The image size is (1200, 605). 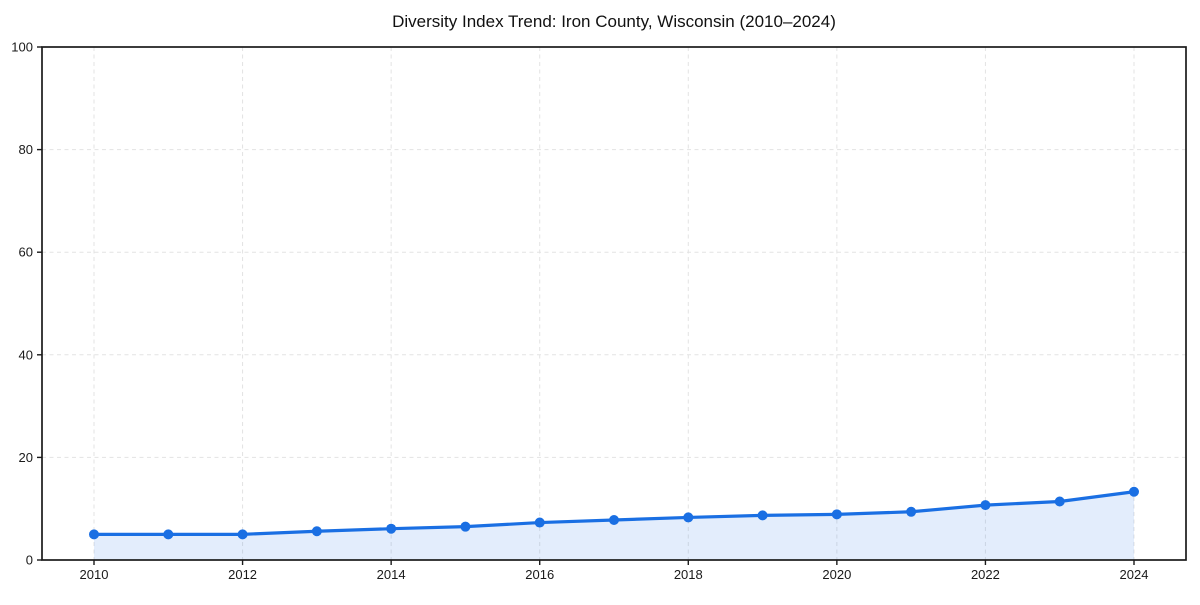 I want to click on x-axis-tick-label: 2010, so click(x=94, y=574).